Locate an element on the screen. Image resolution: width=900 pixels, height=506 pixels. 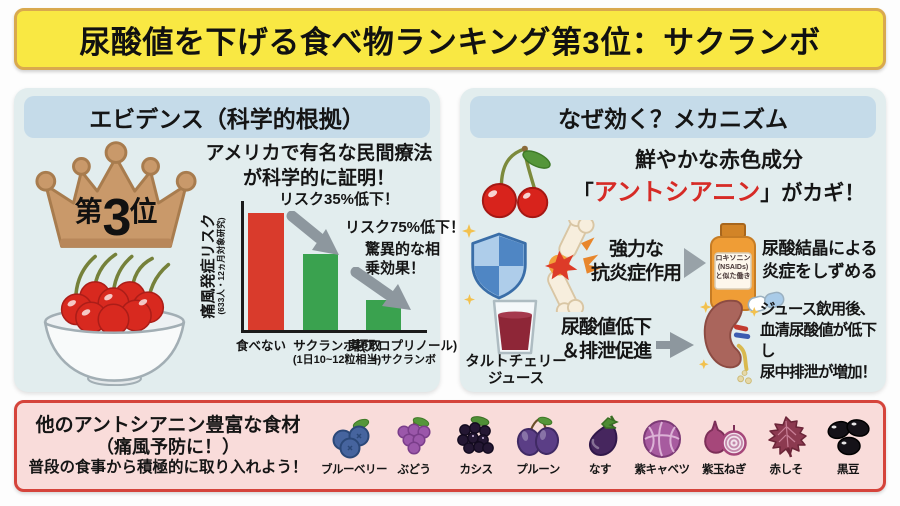
black-soybean-icon is located at coordinates (848, 437).